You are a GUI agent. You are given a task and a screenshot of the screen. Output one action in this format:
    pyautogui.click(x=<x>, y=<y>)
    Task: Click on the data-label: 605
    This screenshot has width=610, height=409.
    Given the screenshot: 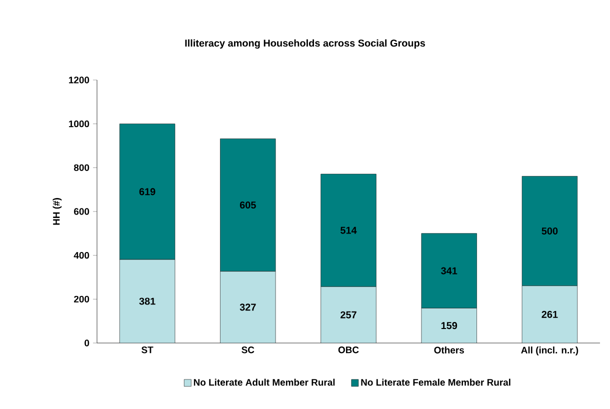 What is the action you would take?
    pyautogui.click(x=248, y=205)
    